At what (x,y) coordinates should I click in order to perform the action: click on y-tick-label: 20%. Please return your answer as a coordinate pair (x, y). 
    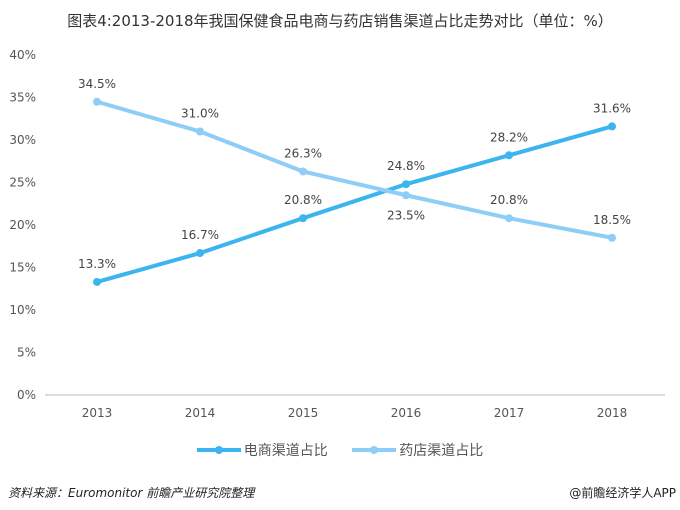
    Looking at the image, I should click on (22, 225).